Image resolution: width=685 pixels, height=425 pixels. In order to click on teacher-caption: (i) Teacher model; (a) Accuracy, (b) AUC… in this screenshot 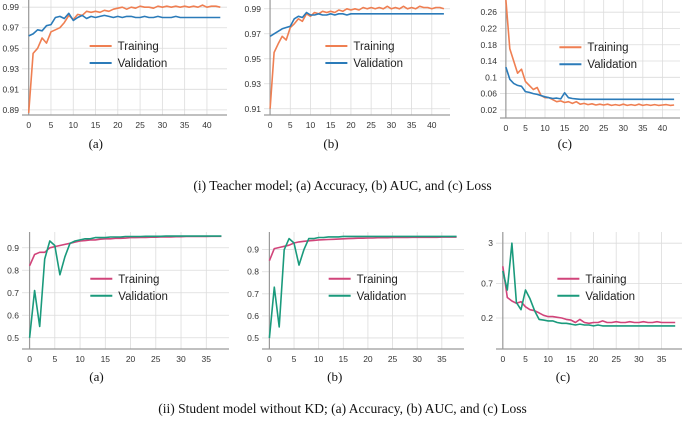, I will do `click(342, 185)`.